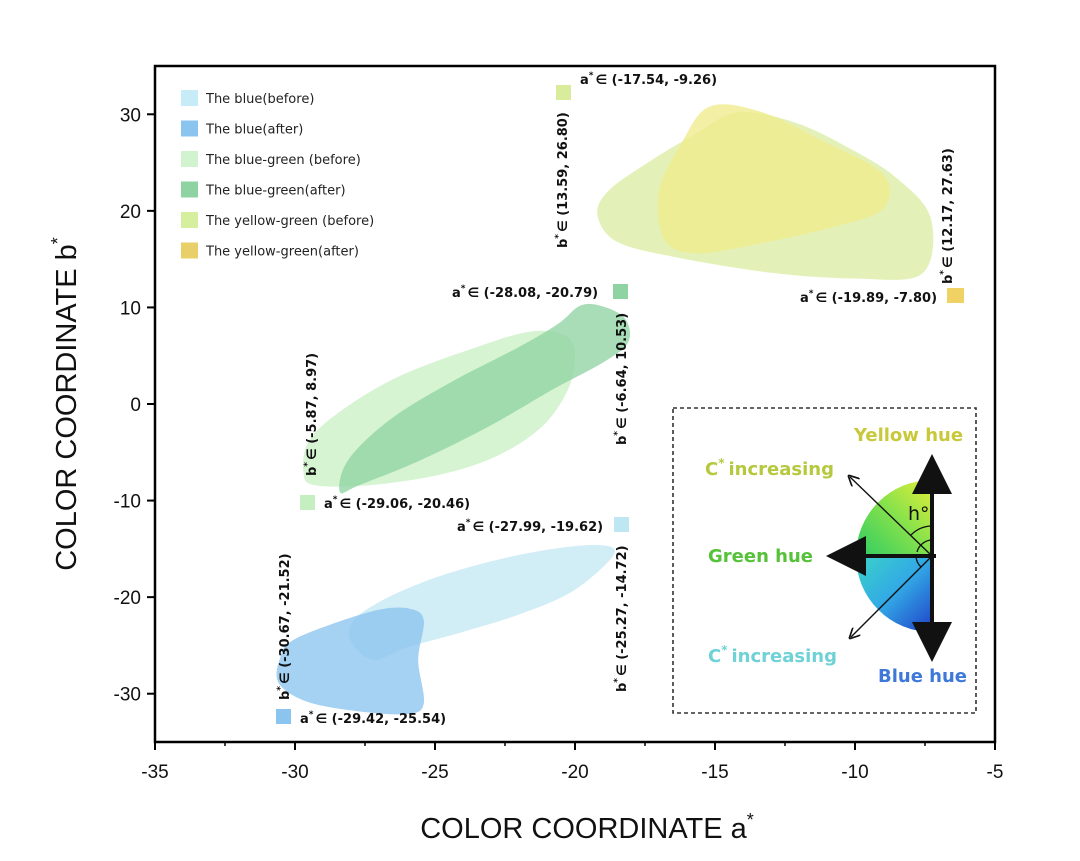  I want to click on blue-hue-label: Blue hue, so click(922, 676).